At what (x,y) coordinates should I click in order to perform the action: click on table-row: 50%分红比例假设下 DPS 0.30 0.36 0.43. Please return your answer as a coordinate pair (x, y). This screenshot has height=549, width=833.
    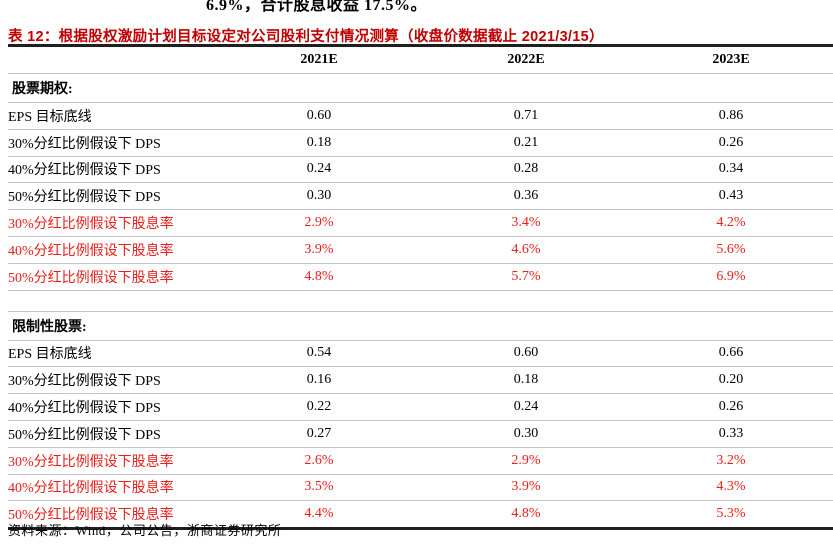
    Looking at the image, I should click on (420, 196).